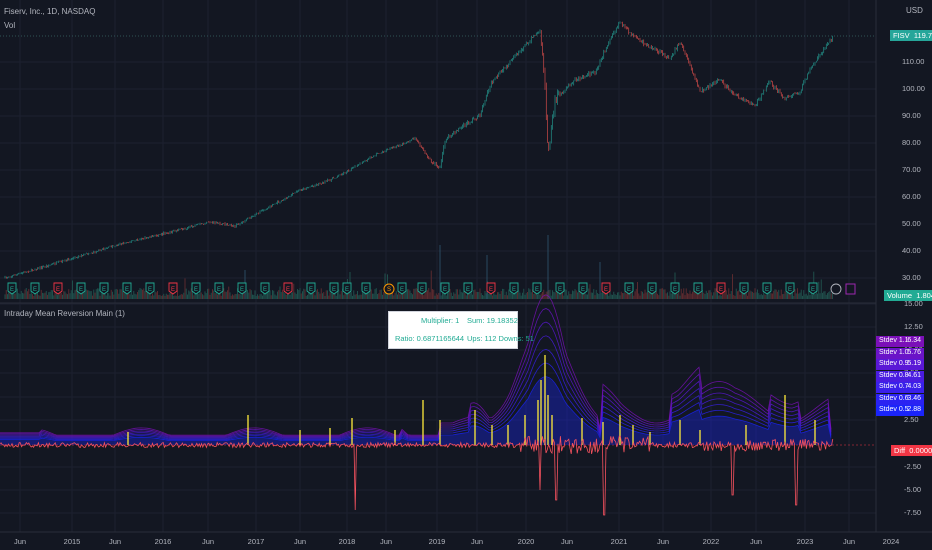 The image size is (932, 550). I want to click on stdev-legend-item: Stdev 1.0 5.76, so click(900, 353).